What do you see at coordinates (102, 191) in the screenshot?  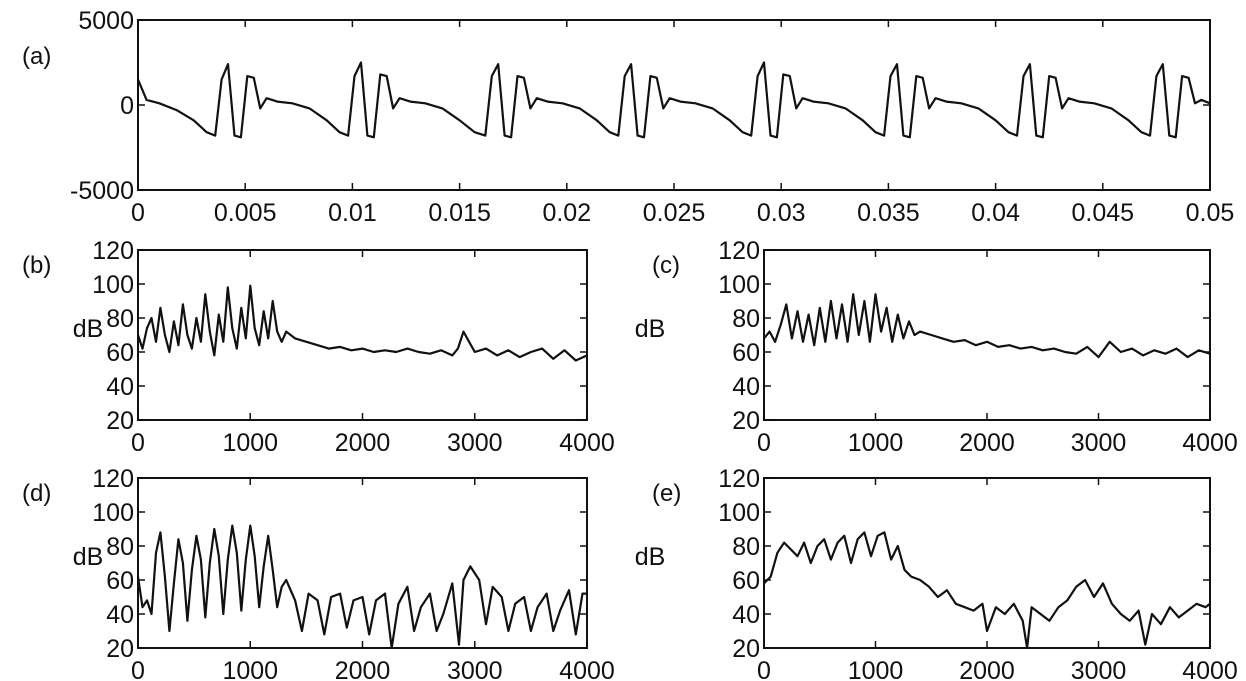 I see `y-tick-label: -5000` at bounding box center [102, 191].